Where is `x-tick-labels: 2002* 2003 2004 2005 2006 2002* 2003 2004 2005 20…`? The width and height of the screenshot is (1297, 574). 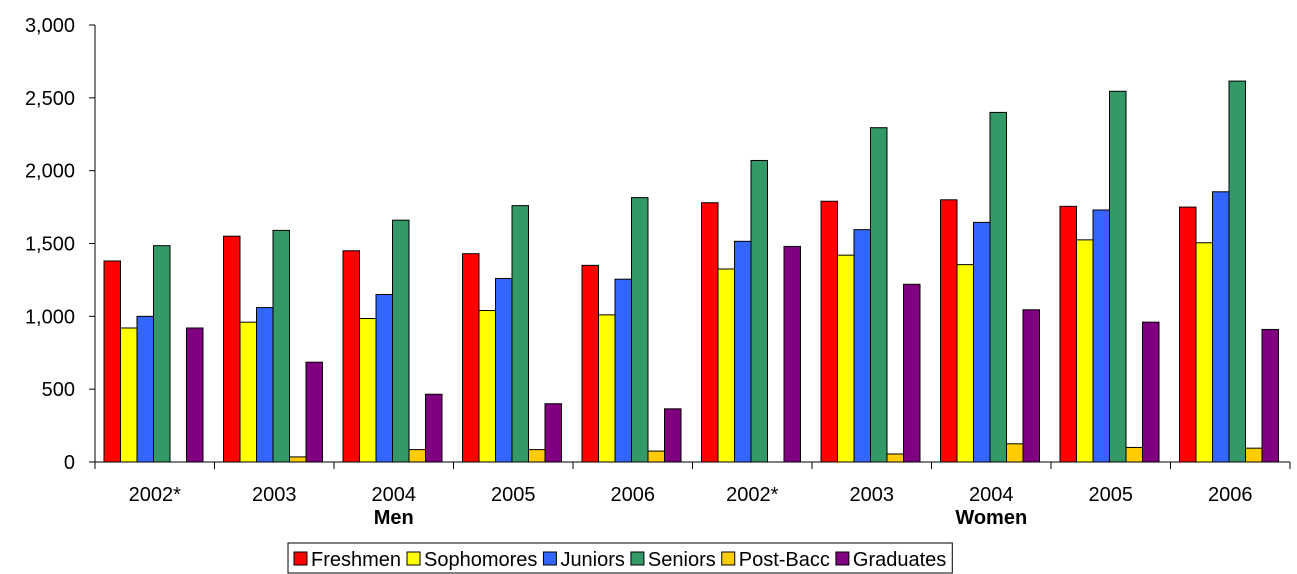
x-tick-labels: 2002* 2003 2004 2005 2006 2002* 2003 2004 2005 20… is located at coordinates (691, 495).